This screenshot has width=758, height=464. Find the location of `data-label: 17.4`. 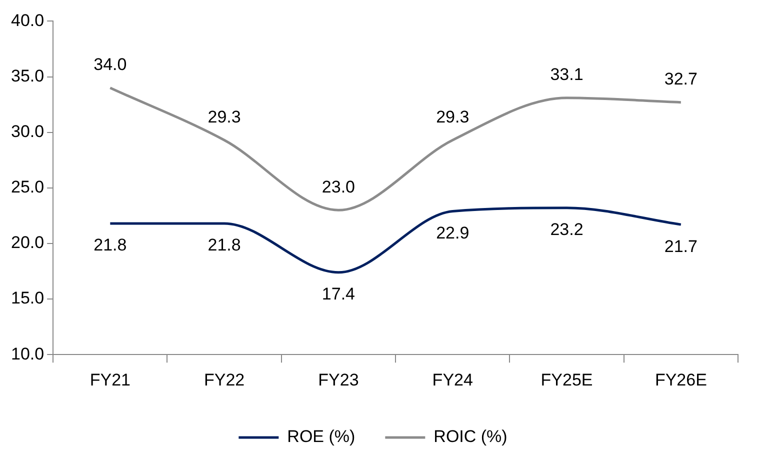

data-label: 17.4 is located at coordinates (339, 294).